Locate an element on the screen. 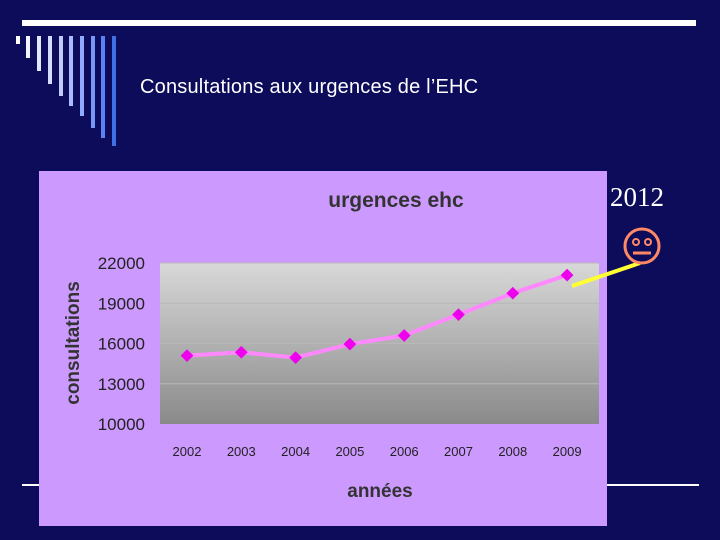 This screenshot has width=720, height=540. y-tick-label: 19000 is located at coordinates (121, 303).